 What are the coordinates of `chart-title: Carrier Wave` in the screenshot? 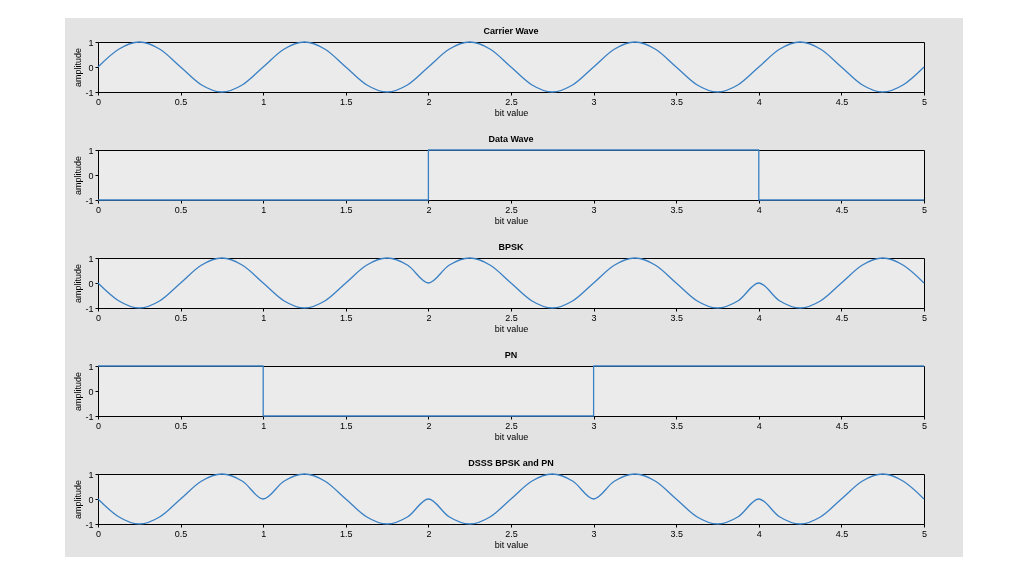 It's located at (511, 31).